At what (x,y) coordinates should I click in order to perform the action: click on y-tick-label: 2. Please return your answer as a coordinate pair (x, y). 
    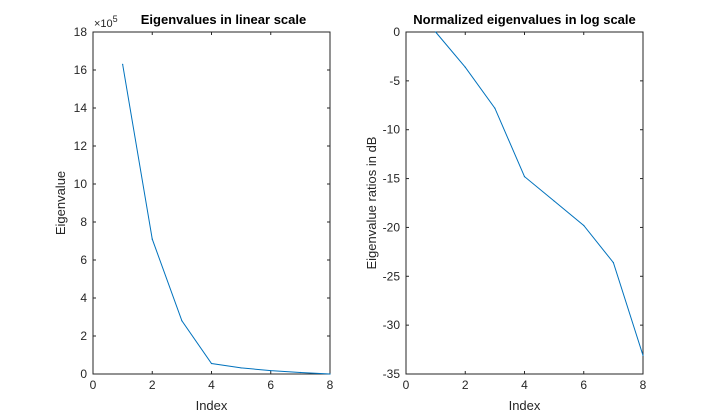
    Looking at the image, I should click on (83, 336).